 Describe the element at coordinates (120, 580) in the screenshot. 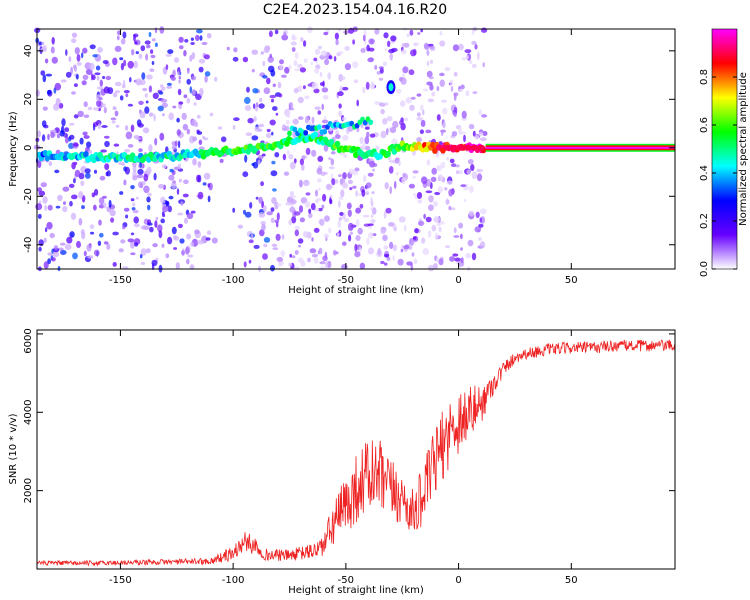

I see `x-tick-label: -150` at that location.